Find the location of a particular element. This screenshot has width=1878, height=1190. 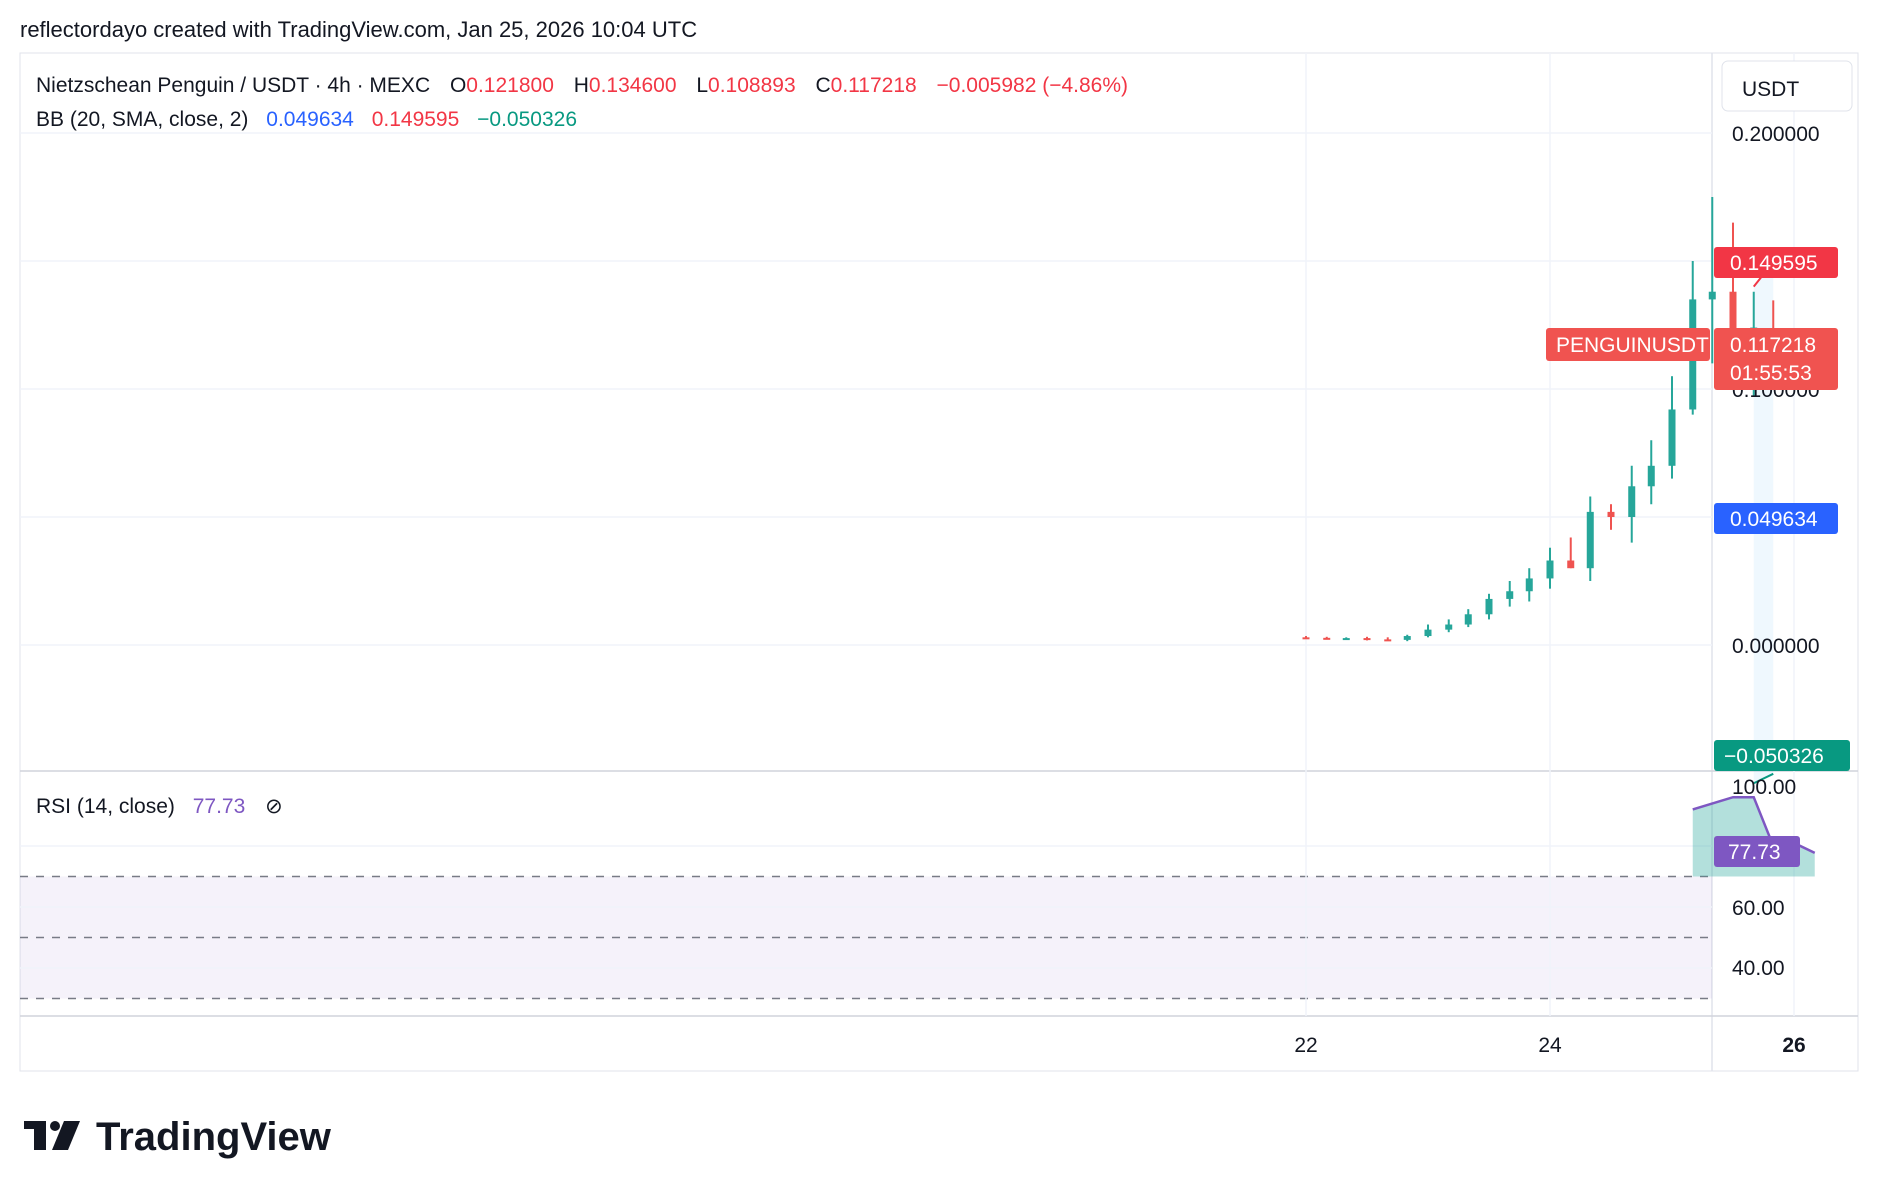

bb-upper-badge-text: 0.149595 is located at coordinates (1774, 263).